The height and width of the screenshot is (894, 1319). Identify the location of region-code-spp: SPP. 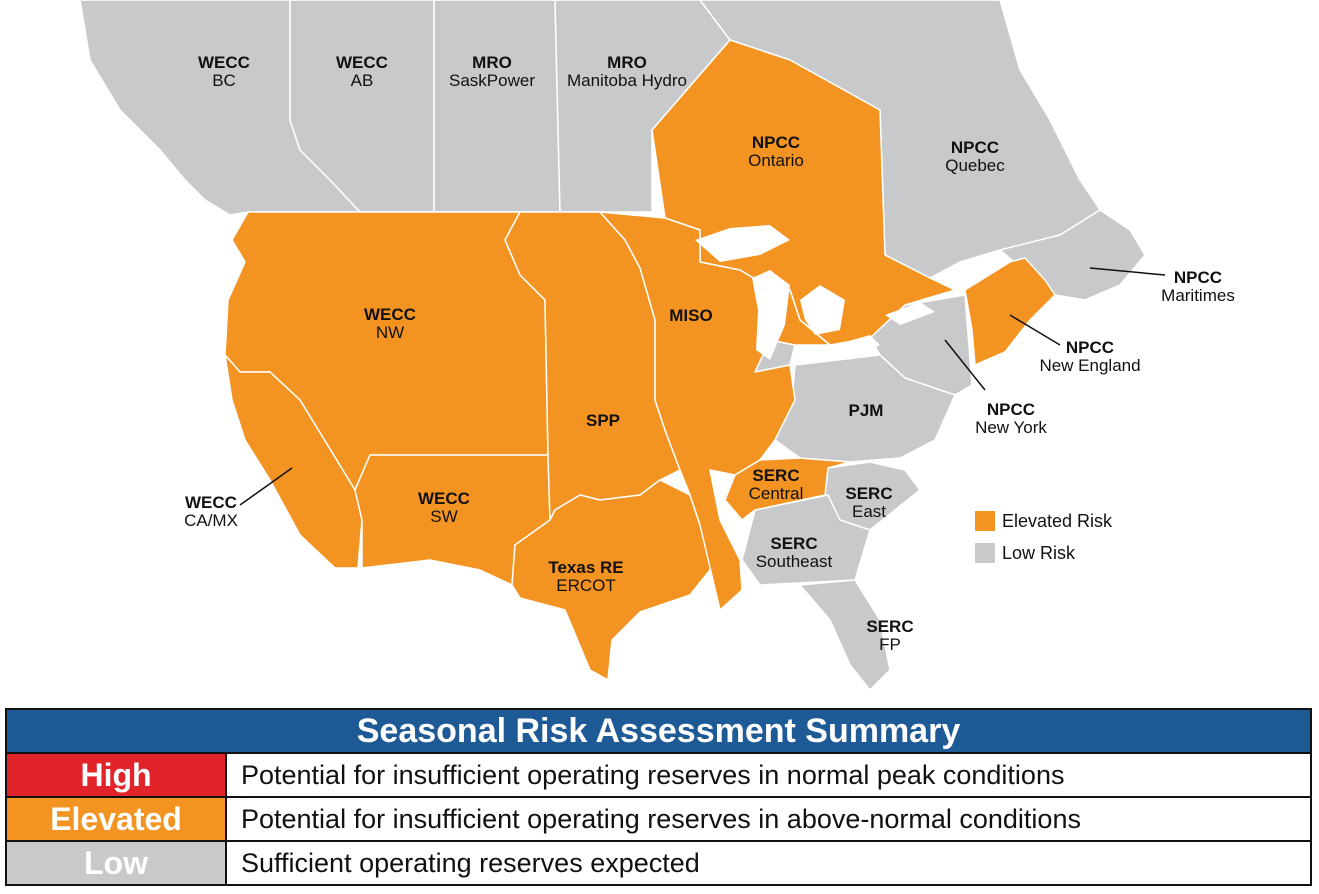
(603, 420).